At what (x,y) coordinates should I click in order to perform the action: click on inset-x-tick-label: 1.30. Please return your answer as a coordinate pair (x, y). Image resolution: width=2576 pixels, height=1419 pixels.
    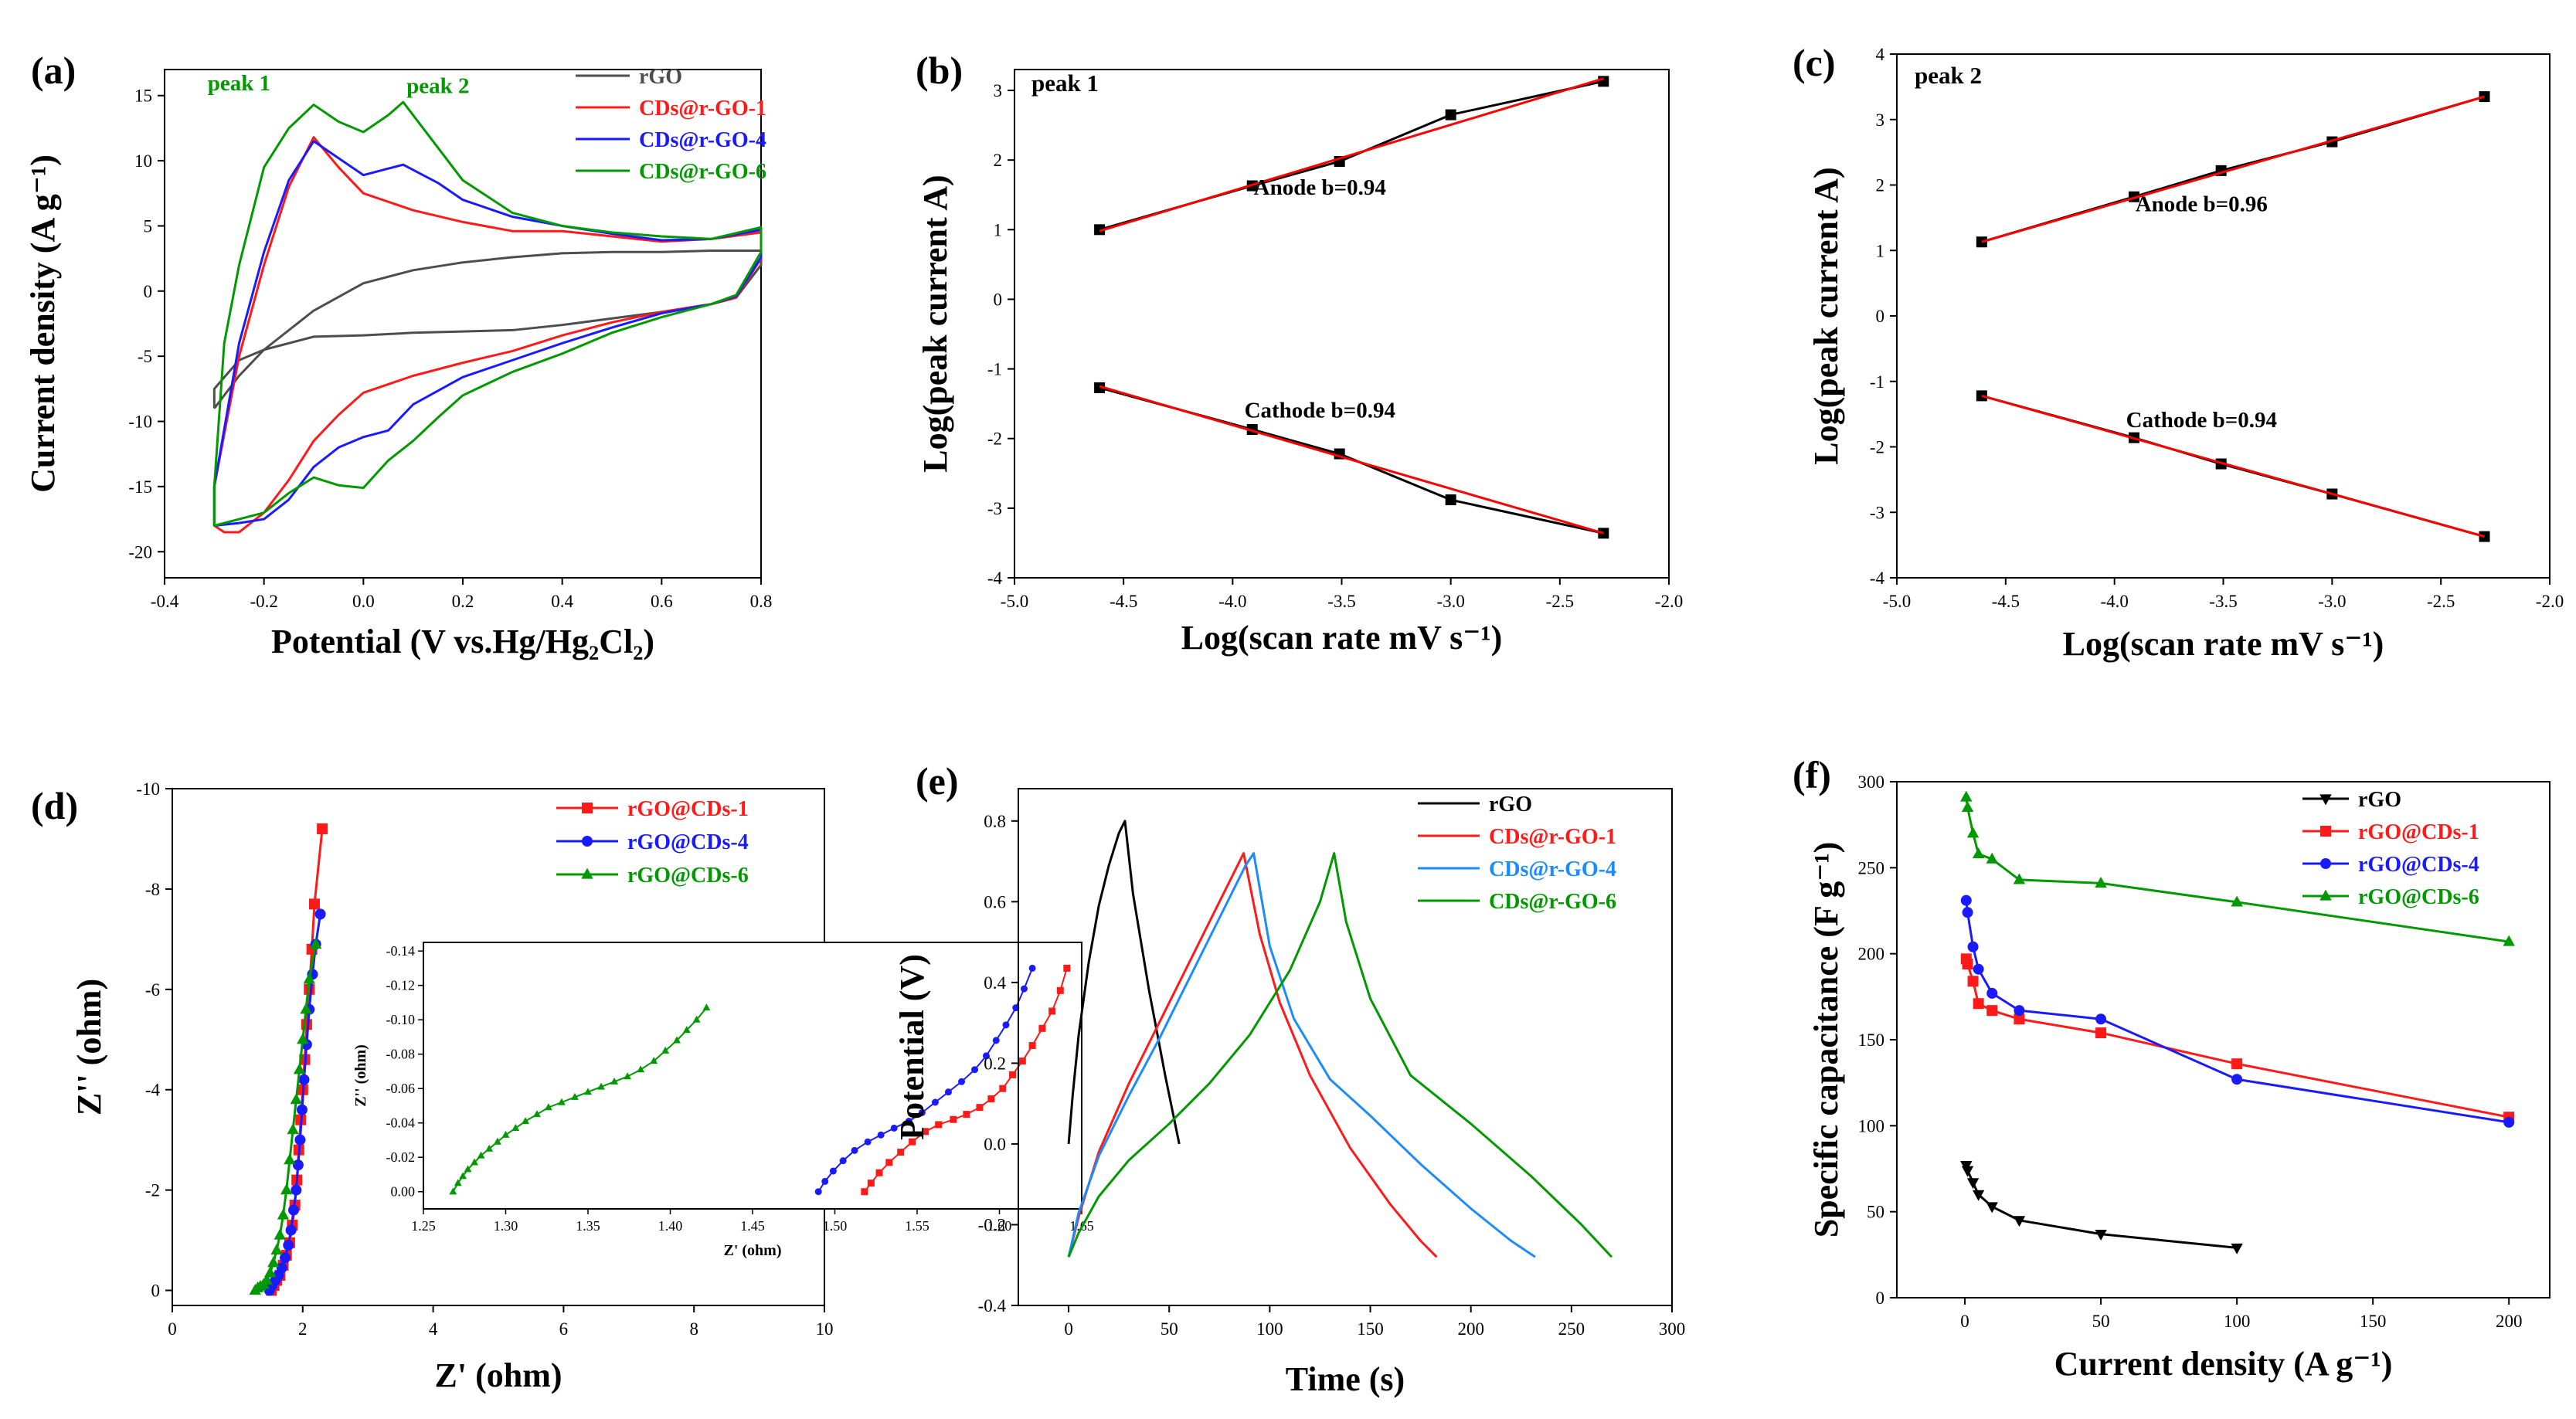
    Looking at the image, I should click on (506, 1226).